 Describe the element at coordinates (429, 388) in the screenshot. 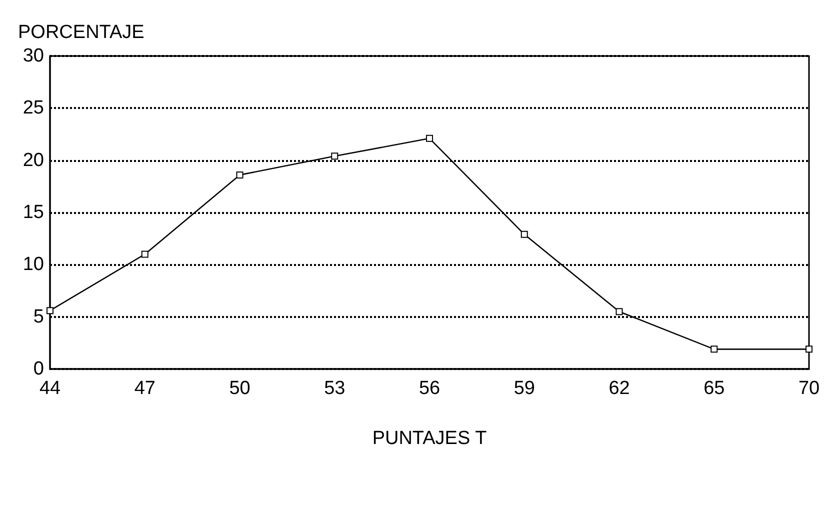

I see `x-tick-label: 56` at that location.